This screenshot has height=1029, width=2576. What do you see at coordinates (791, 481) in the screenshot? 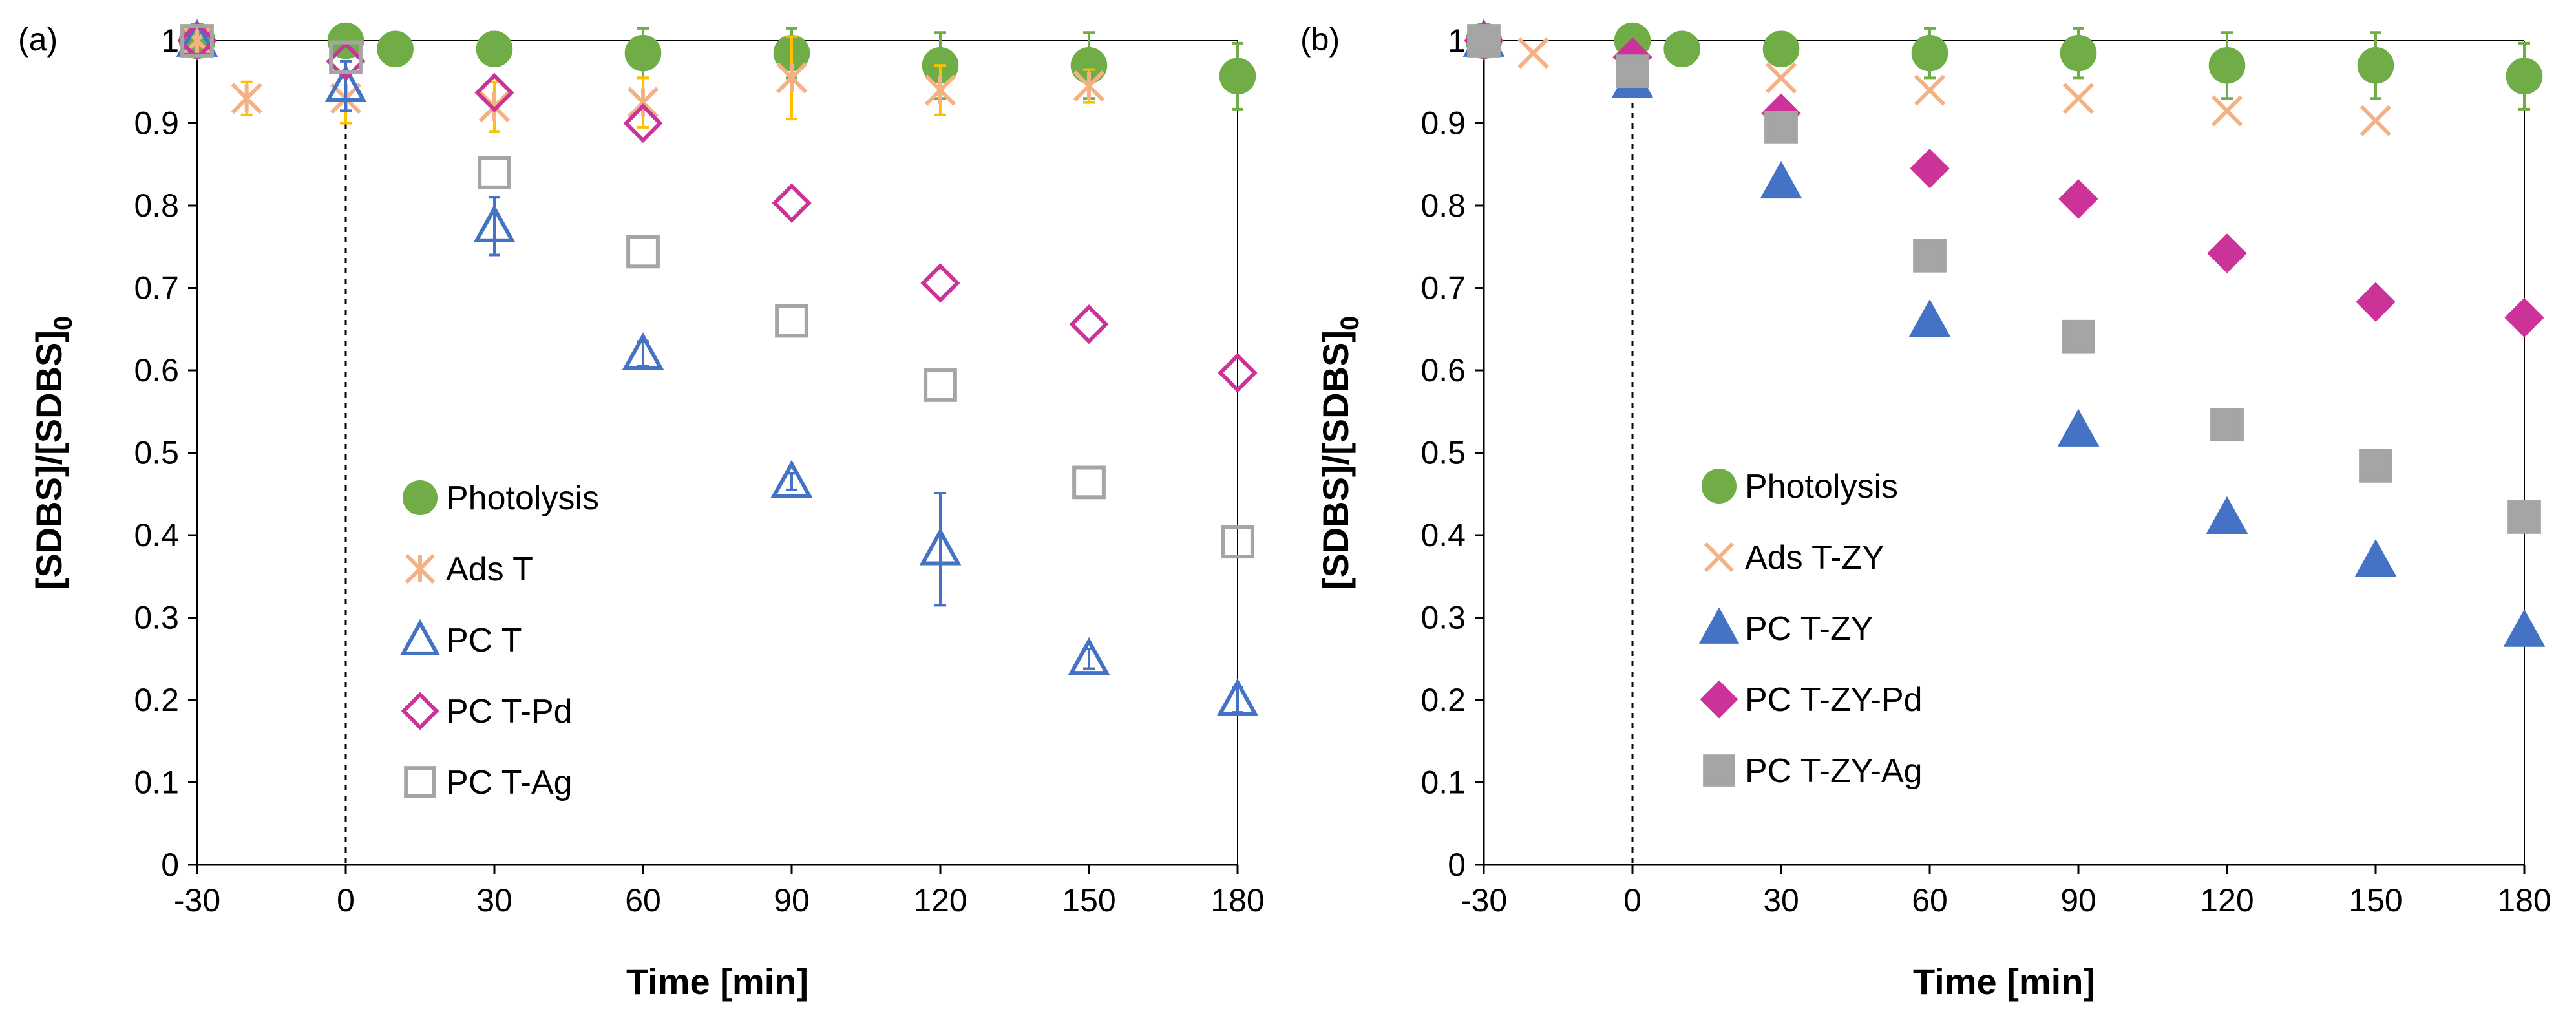
I see `error-bar` at bounding box center [791, 481].